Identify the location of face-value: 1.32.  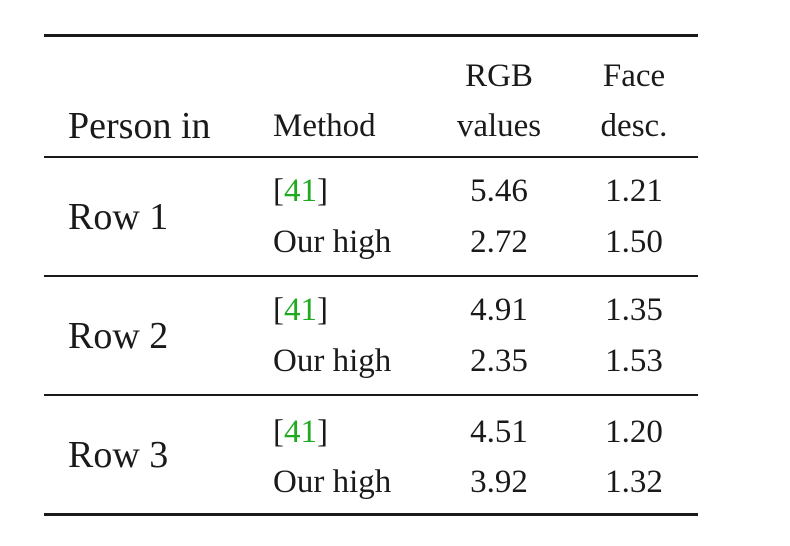
(634, 482).